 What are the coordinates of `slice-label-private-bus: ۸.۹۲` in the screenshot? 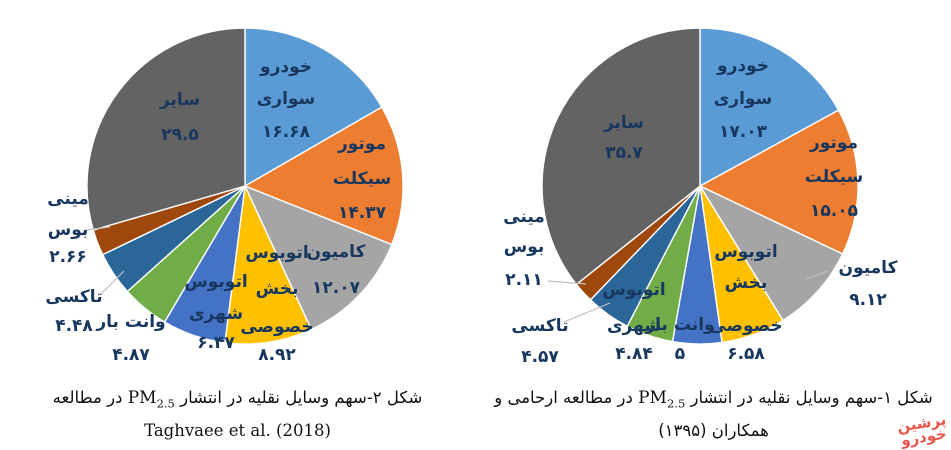 It's located at (277, 355).